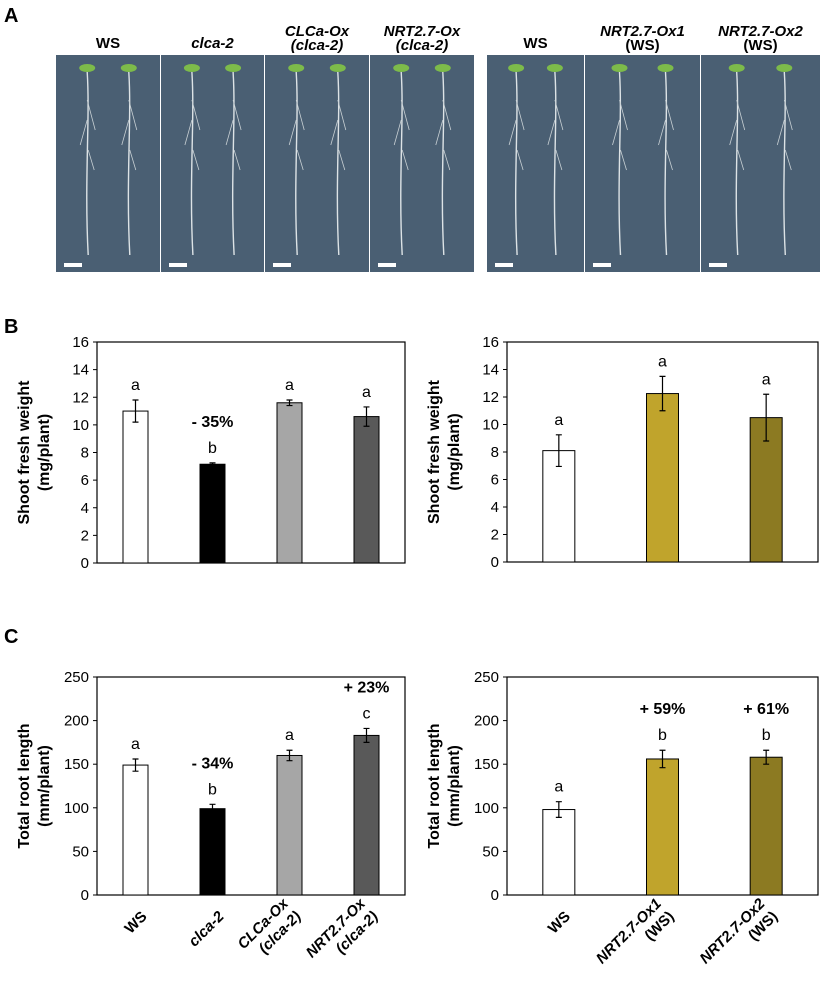  I want to click on panel-label-b: B, so click(11, 327).